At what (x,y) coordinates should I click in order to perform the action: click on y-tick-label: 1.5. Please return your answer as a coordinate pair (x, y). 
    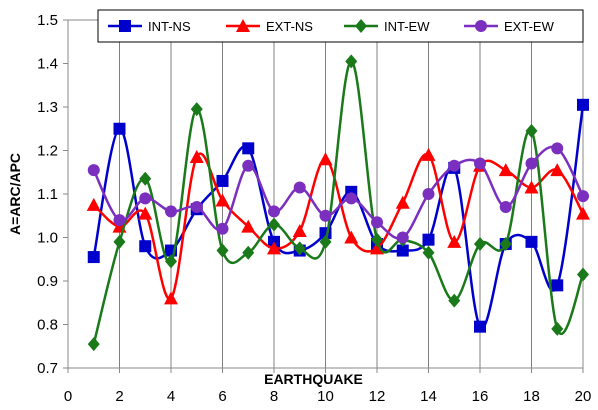
    Looking at the image, I should click on (47, 20).